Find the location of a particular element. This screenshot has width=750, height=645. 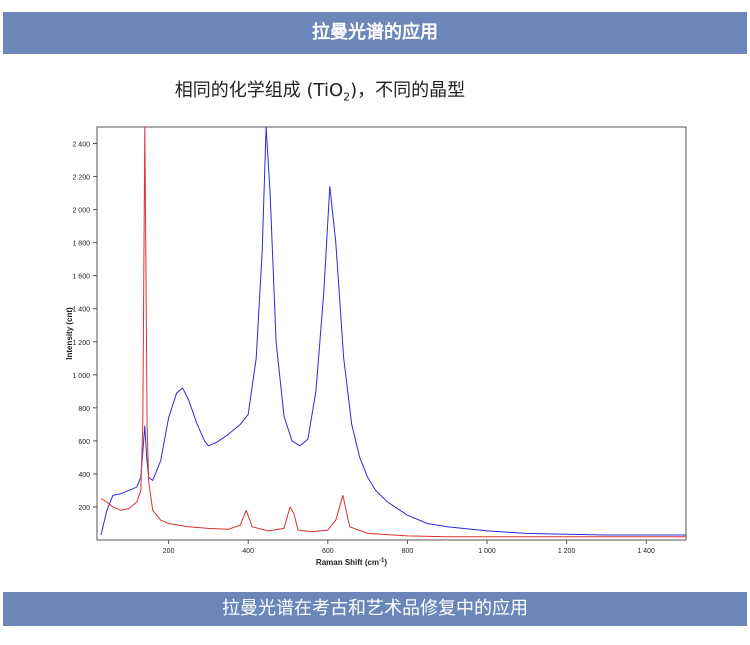

y-tick-label: 400 is located at coordinates (84, 475).